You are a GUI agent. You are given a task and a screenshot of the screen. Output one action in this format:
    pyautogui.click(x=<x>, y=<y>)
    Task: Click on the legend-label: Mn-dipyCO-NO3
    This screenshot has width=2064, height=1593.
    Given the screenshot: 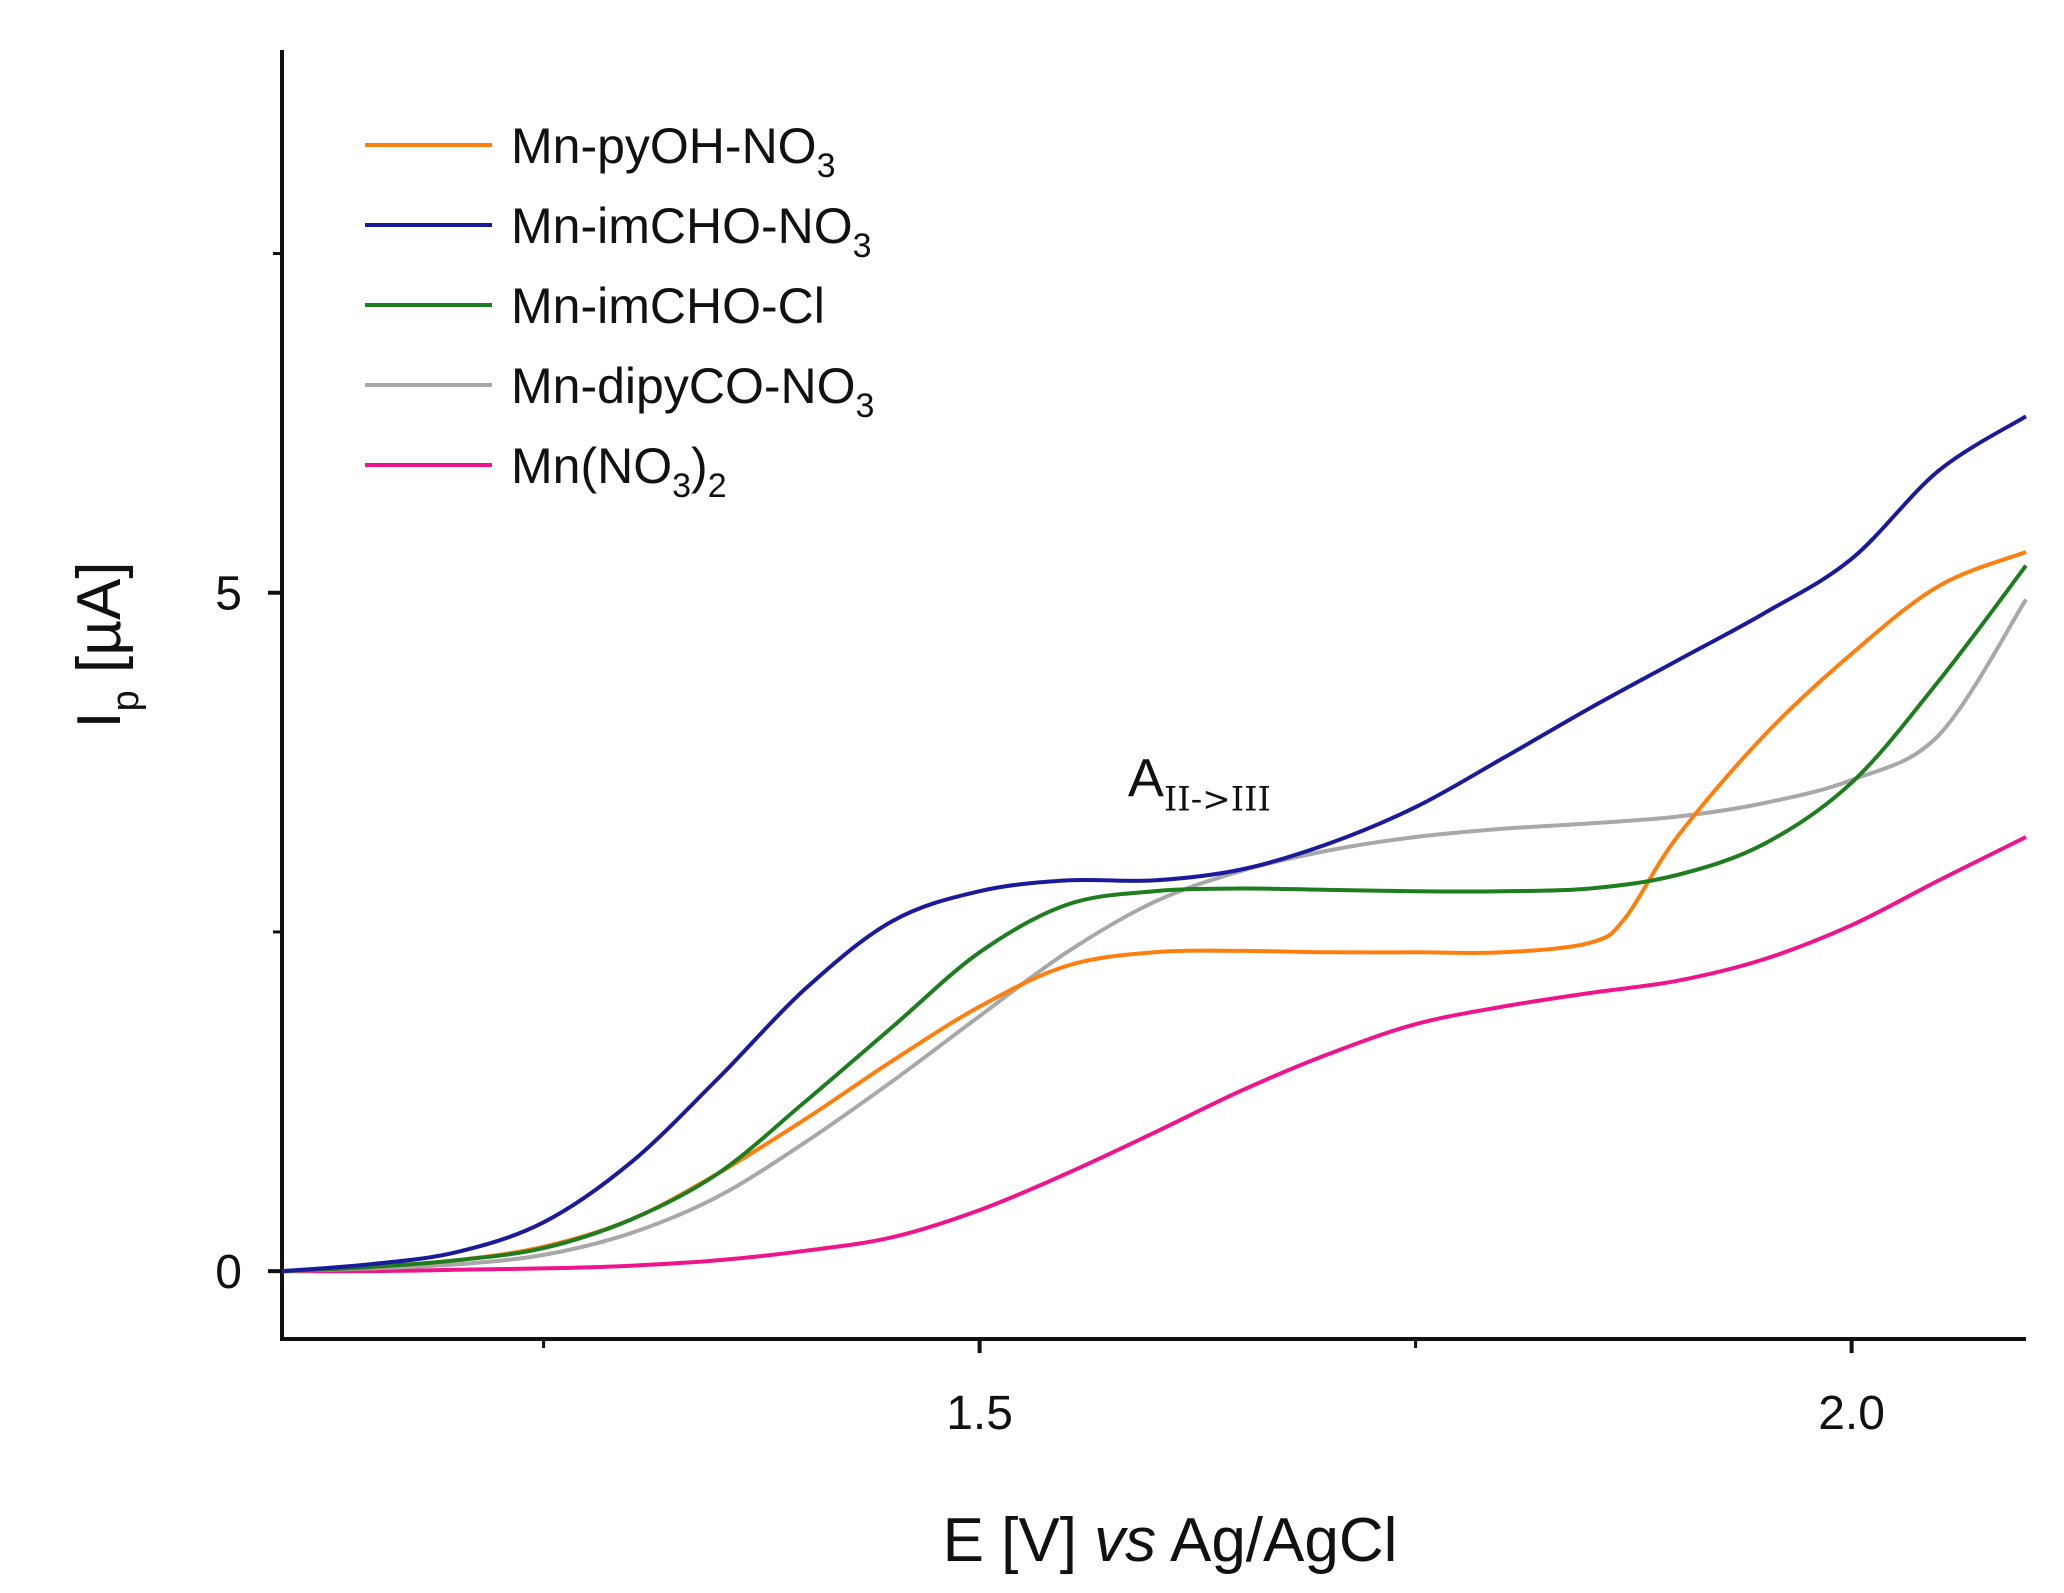 What is the action you would take?
    pyautogui.click(x=692, y=391)
    